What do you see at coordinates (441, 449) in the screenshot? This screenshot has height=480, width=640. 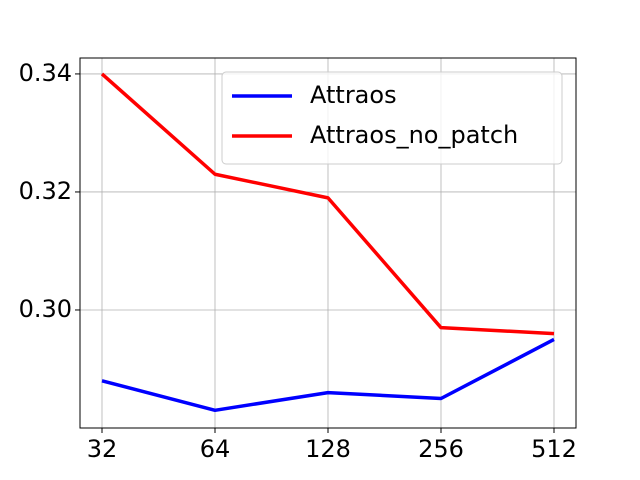 I see `x-tick-label: 256` at bounding box center [441, 449].